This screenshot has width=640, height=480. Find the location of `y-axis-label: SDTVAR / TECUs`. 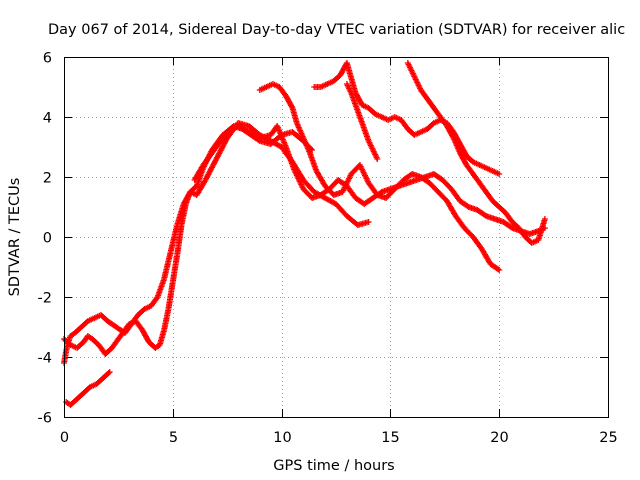

y-axis-label: SDTVAR / TECUs is located at coordinates (15, 237).